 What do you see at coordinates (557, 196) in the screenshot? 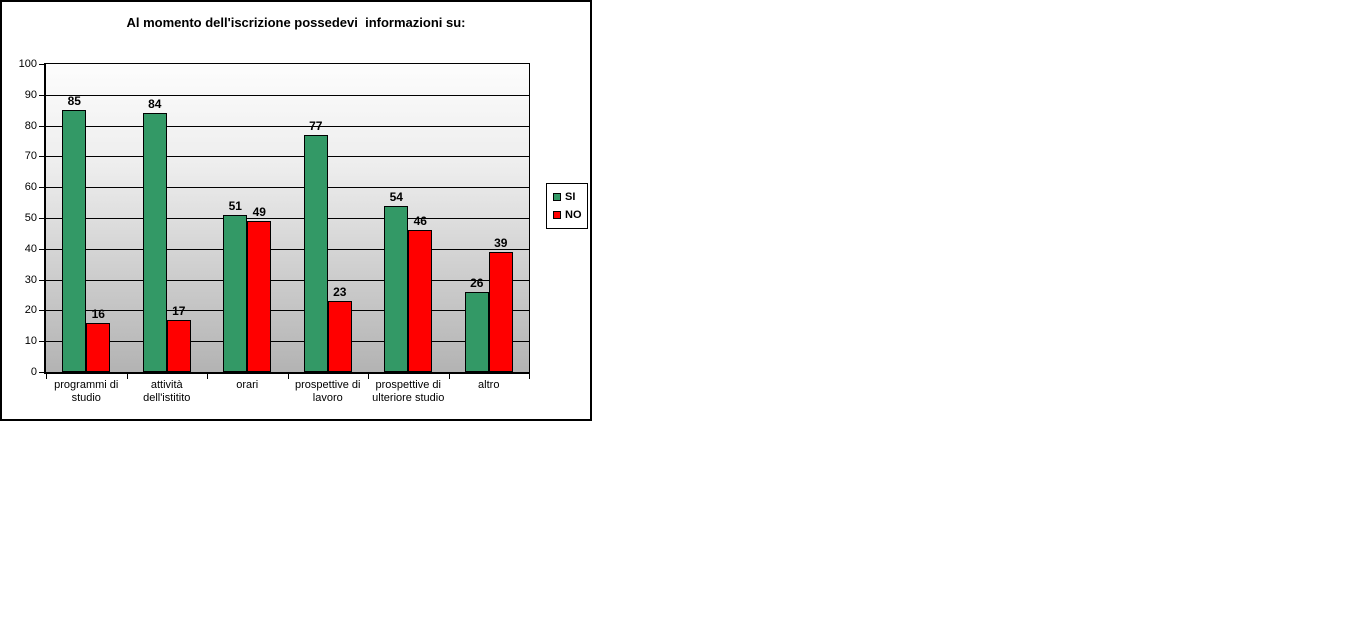
I see `si-series-swatch-icon` at bounding box center [557, 196].